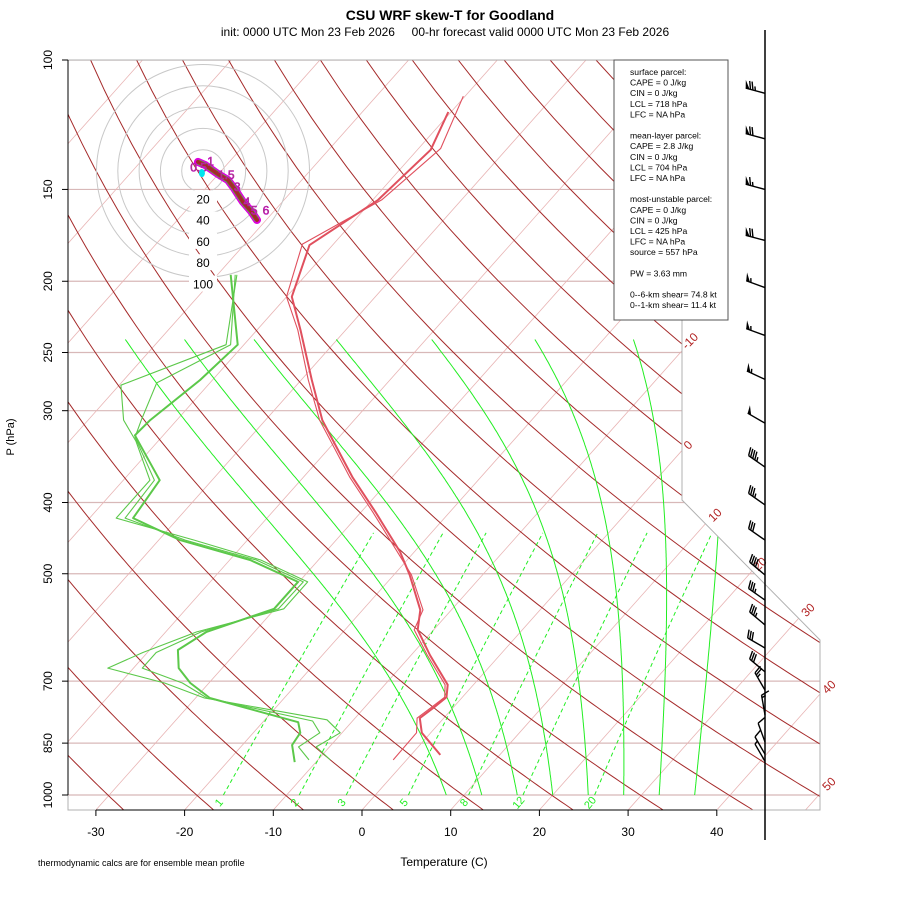 Image resolution: width=900 pixels, height=900 pixels. What do you see at coordinates (203, 285) in the screenshot?
I see `hodograph-ring-label: 100` at bounding box center [203, 285].